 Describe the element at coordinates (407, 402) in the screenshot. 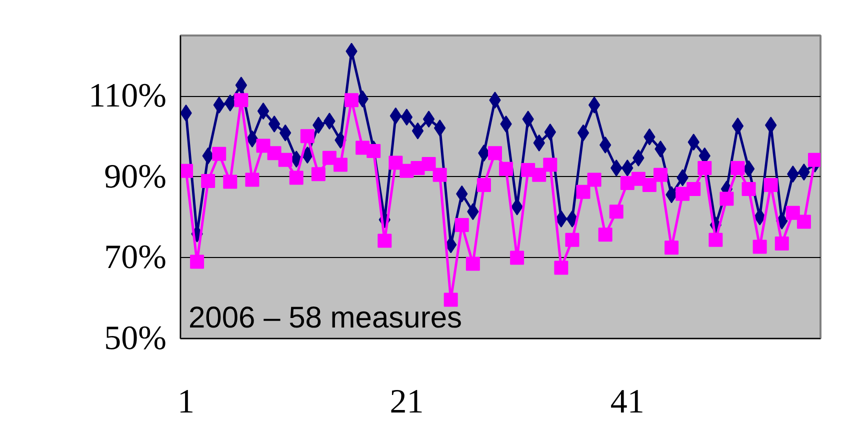

I see `x-tick-label: 21` at that location.